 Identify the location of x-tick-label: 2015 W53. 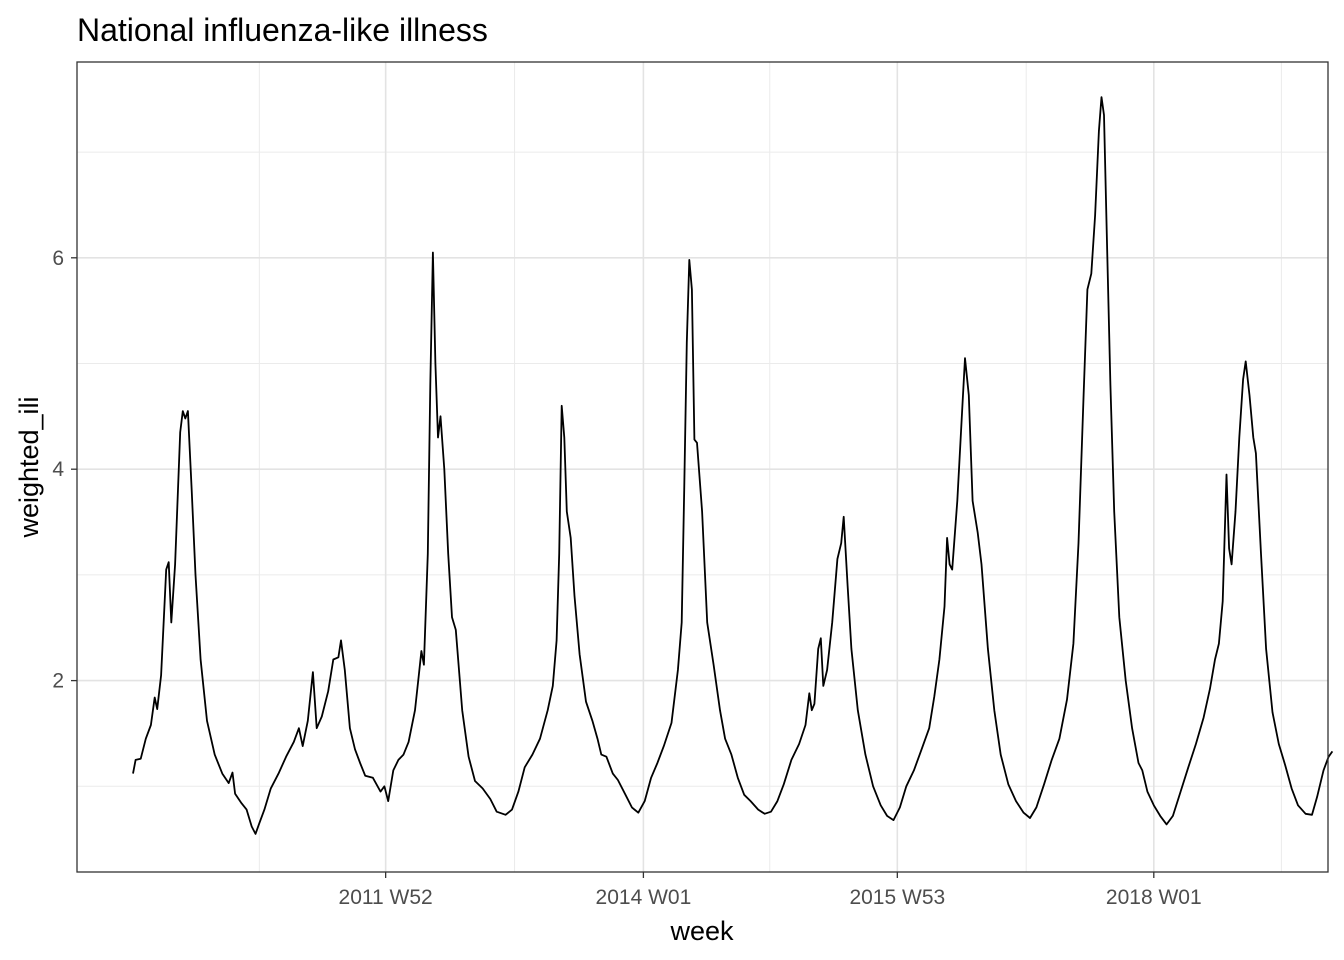
(897, 897).